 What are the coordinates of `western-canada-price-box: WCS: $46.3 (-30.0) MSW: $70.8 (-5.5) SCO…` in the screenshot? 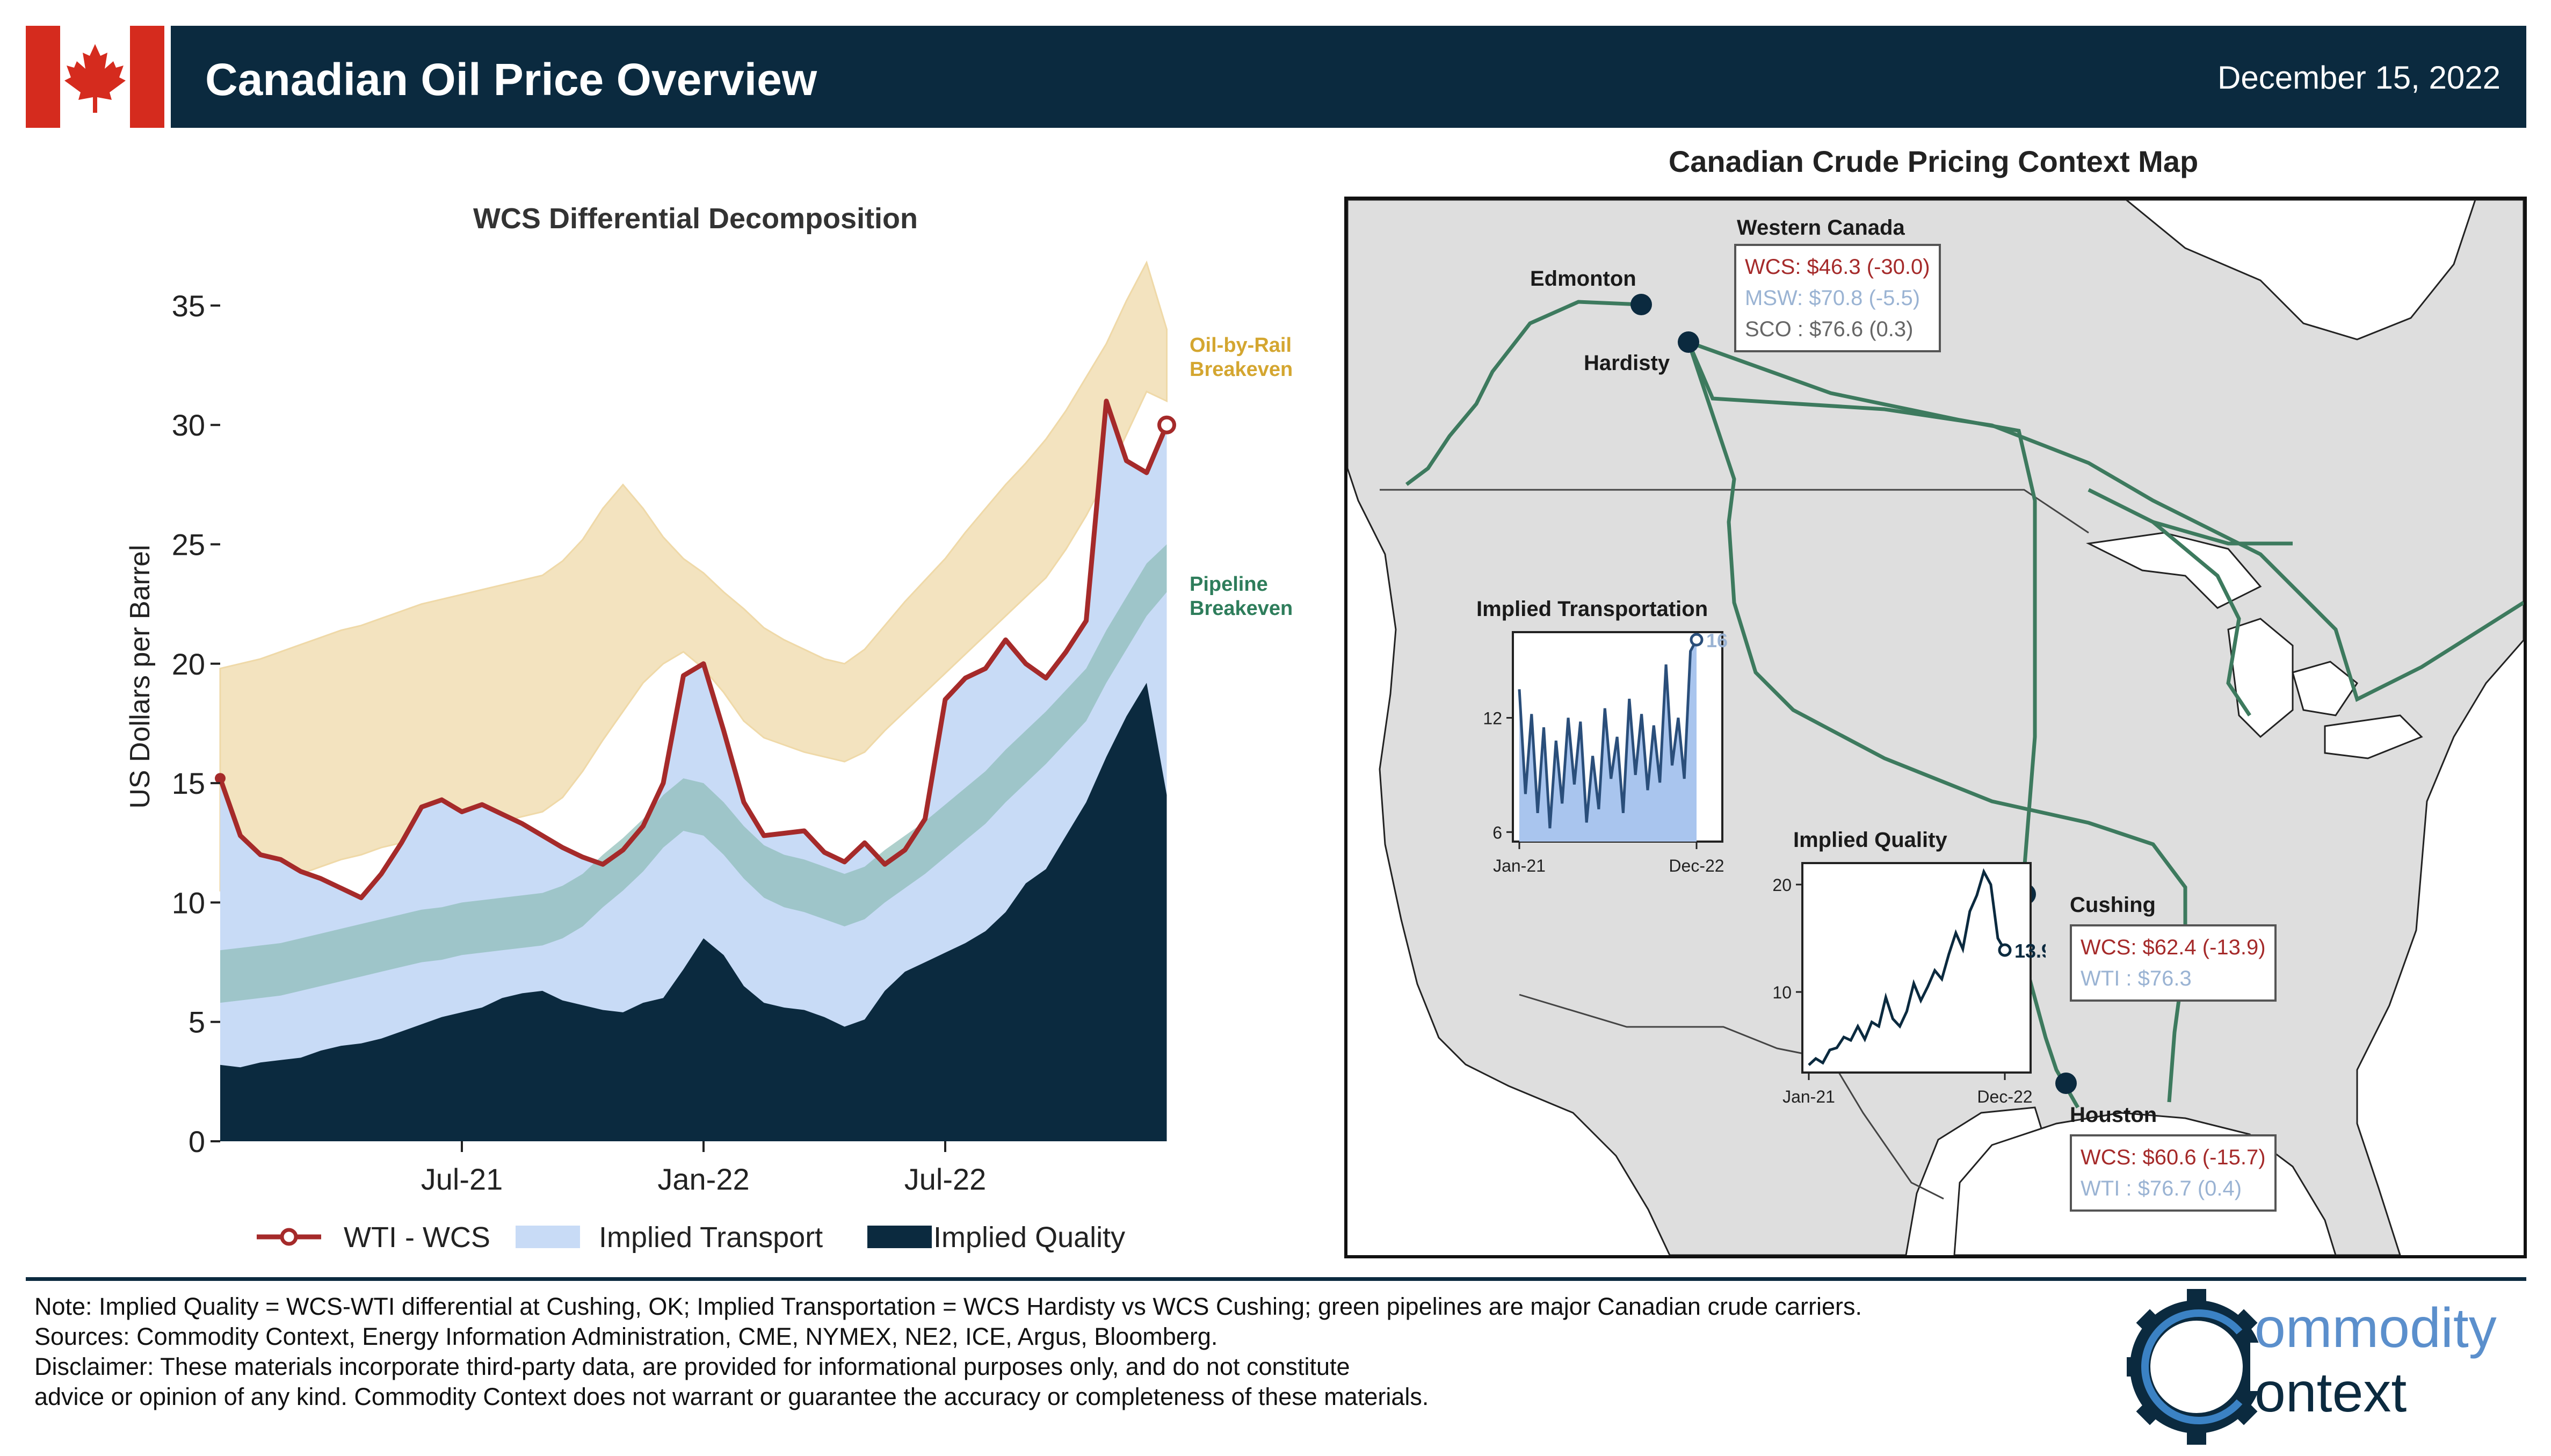 It's located at (1837, 298).